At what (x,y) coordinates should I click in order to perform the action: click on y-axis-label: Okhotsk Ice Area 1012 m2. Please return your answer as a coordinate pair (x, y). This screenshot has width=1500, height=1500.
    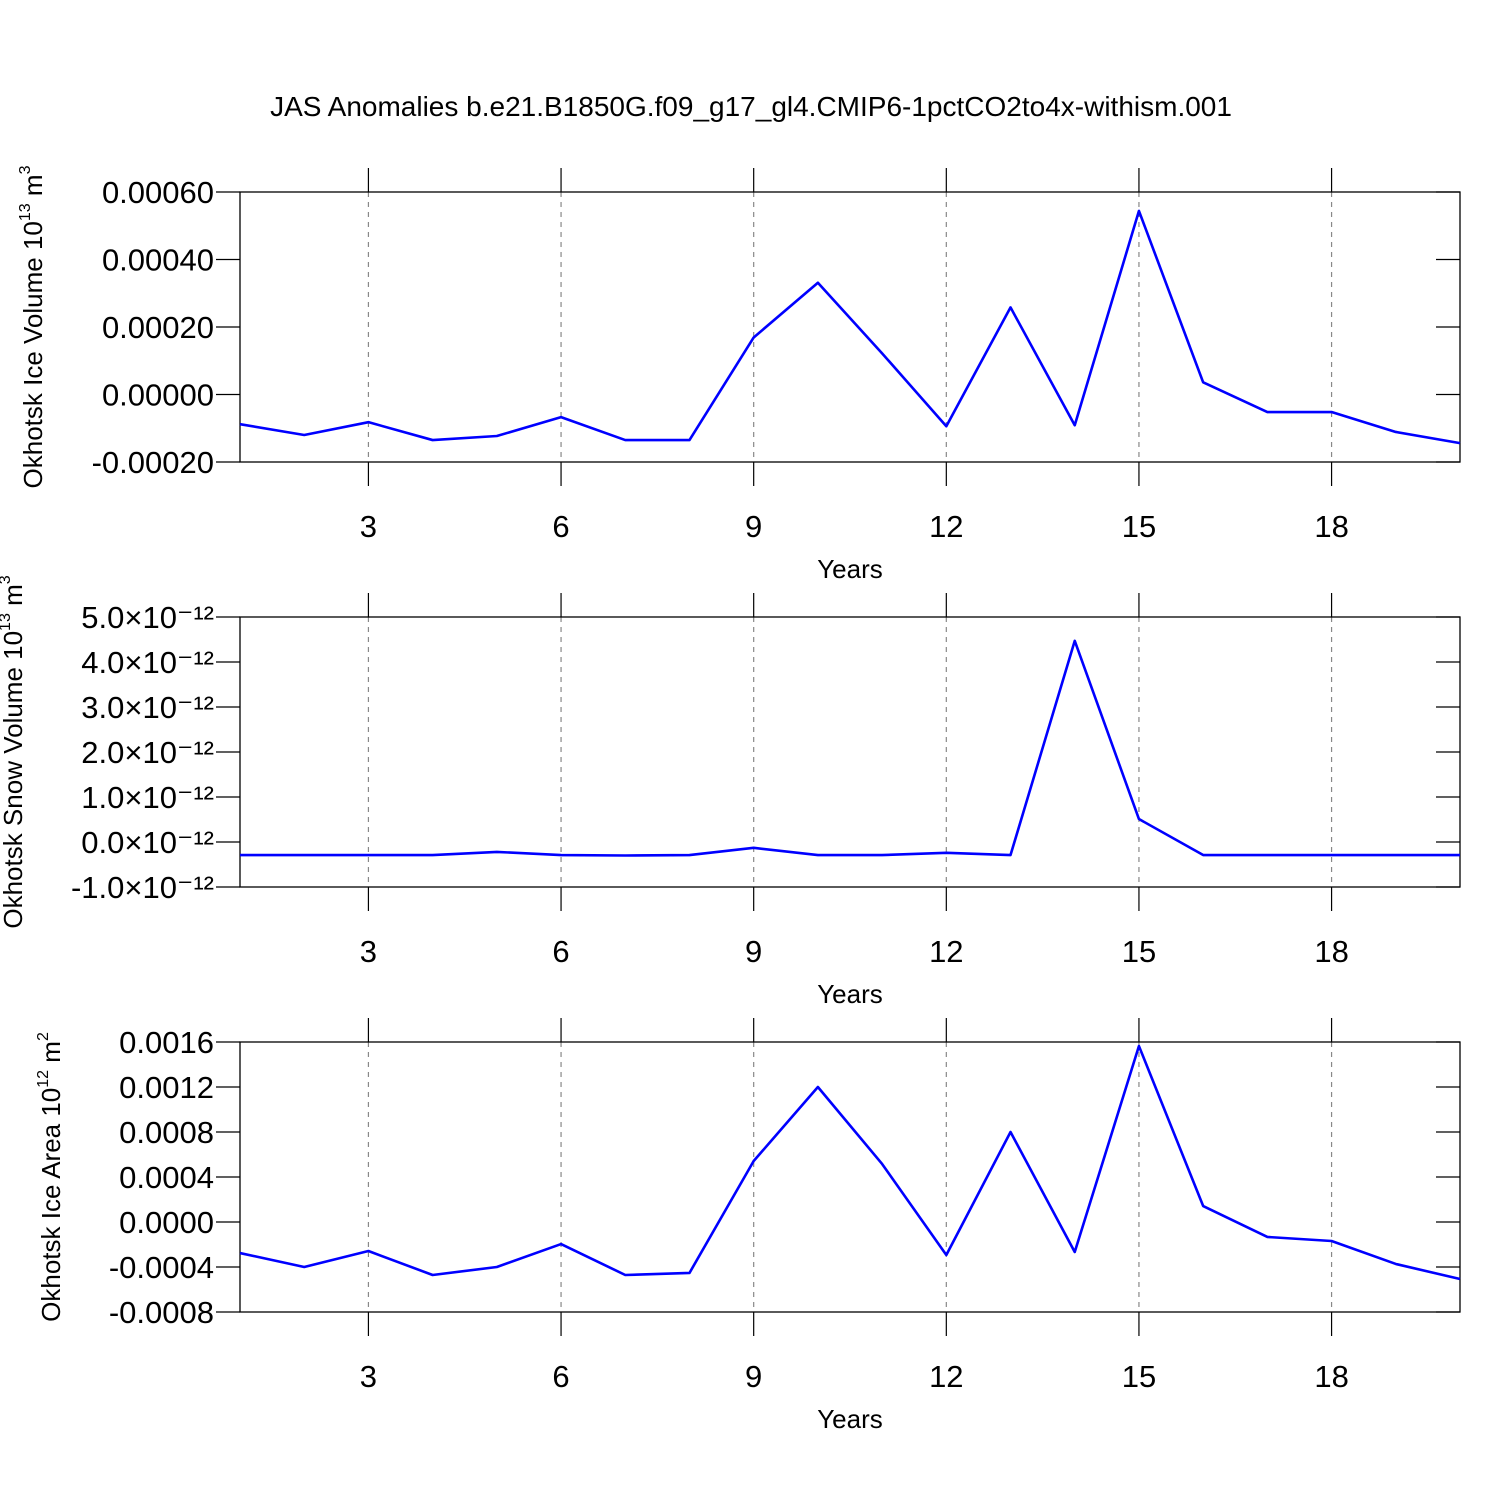
    Looking at the image, I should click on (50, 1177).